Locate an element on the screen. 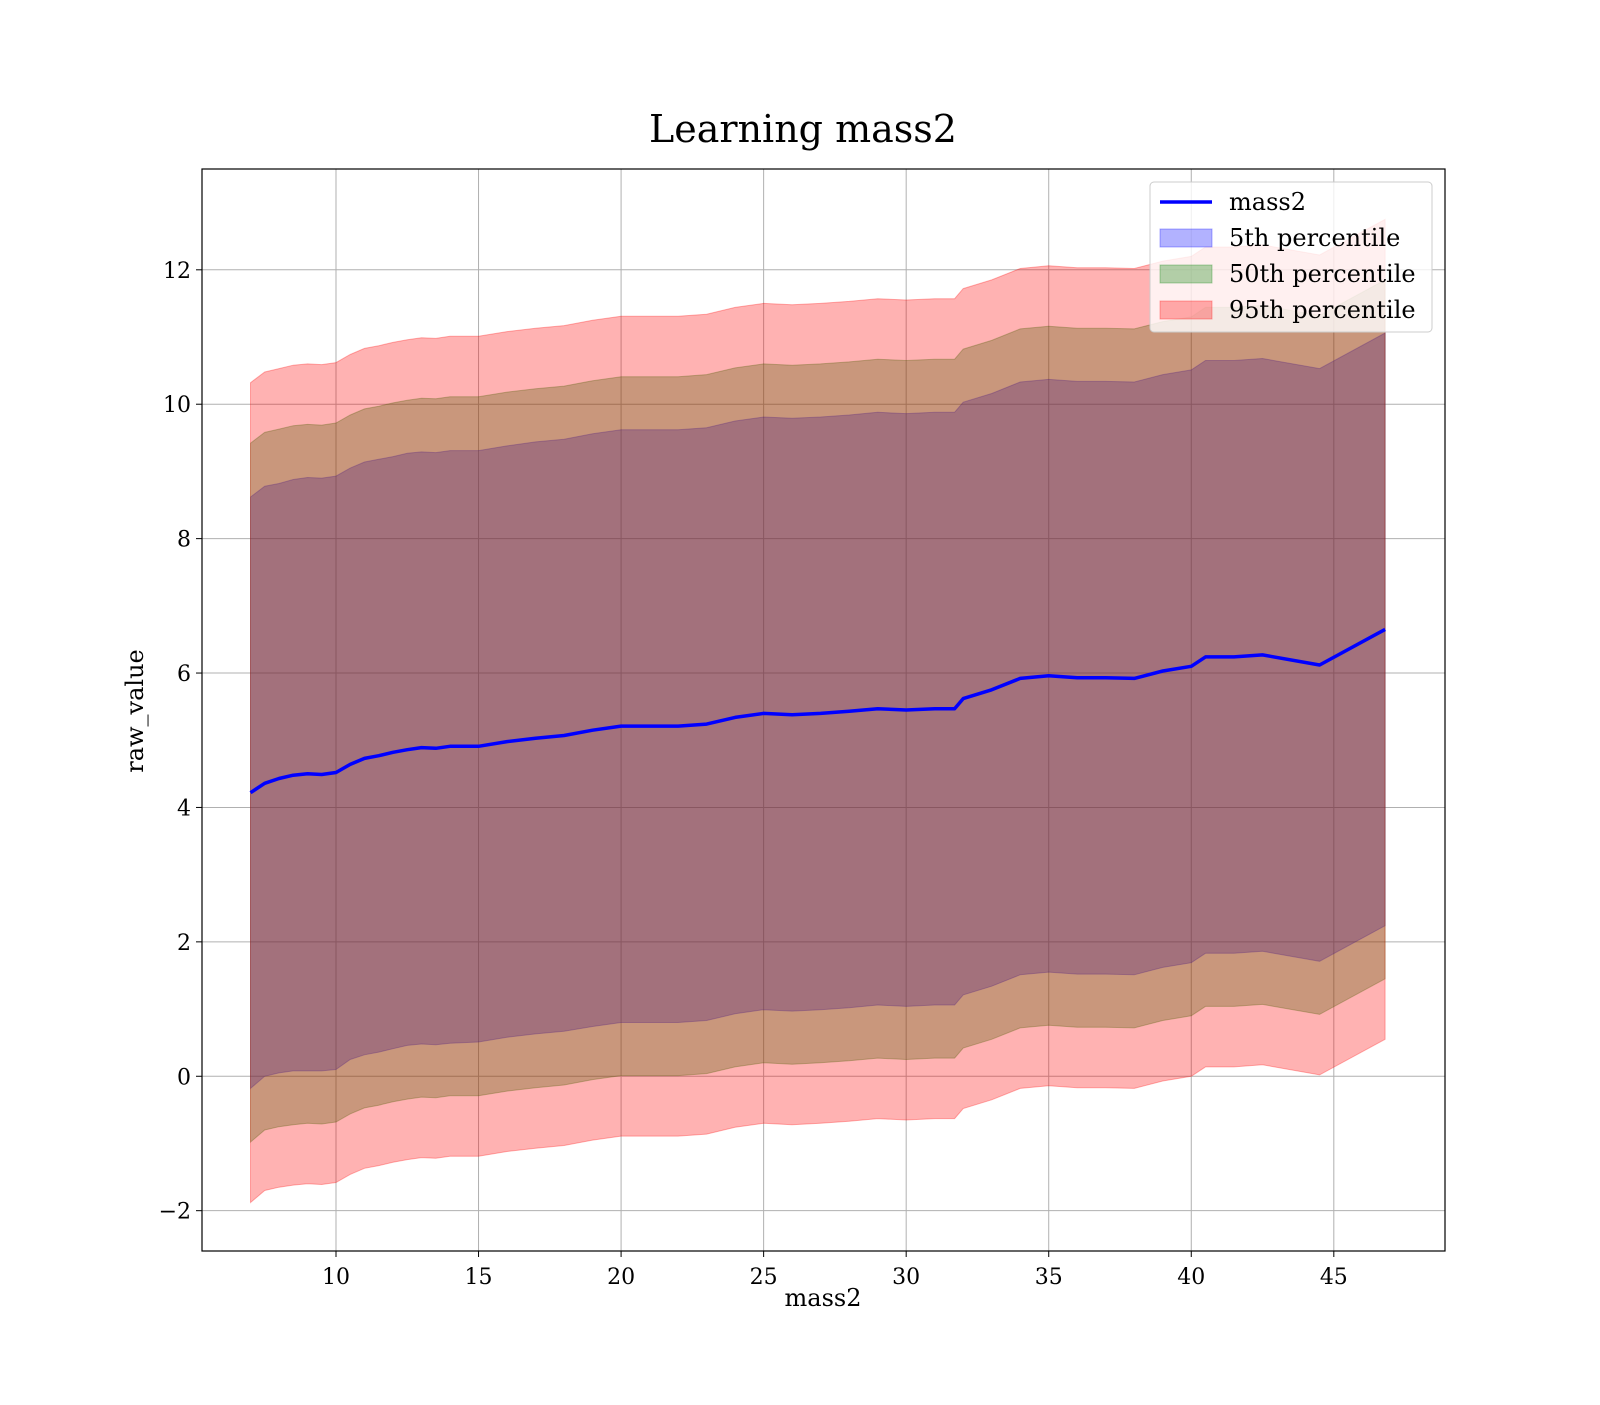 The image size is (1600, 1405). x-tick-label: 35 is located at coordinates (1049, 1277).